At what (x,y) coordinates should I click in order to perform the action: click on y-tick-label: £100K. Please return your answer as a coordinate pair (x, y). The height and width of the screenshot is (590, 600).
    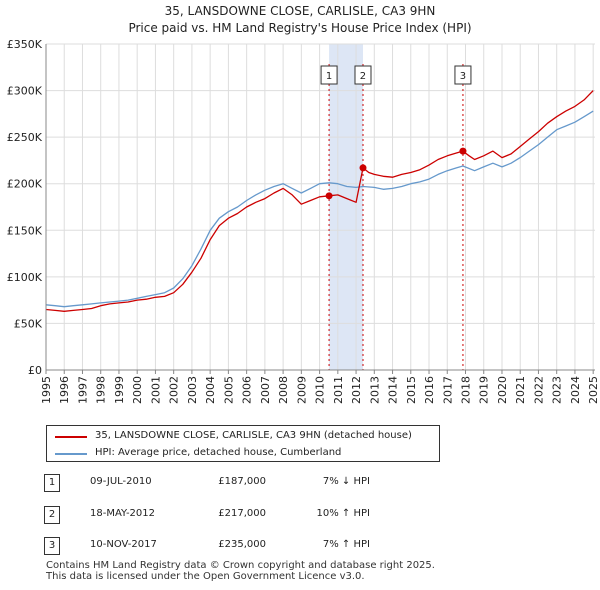
    Looking at the image, I should click on (25, 277).